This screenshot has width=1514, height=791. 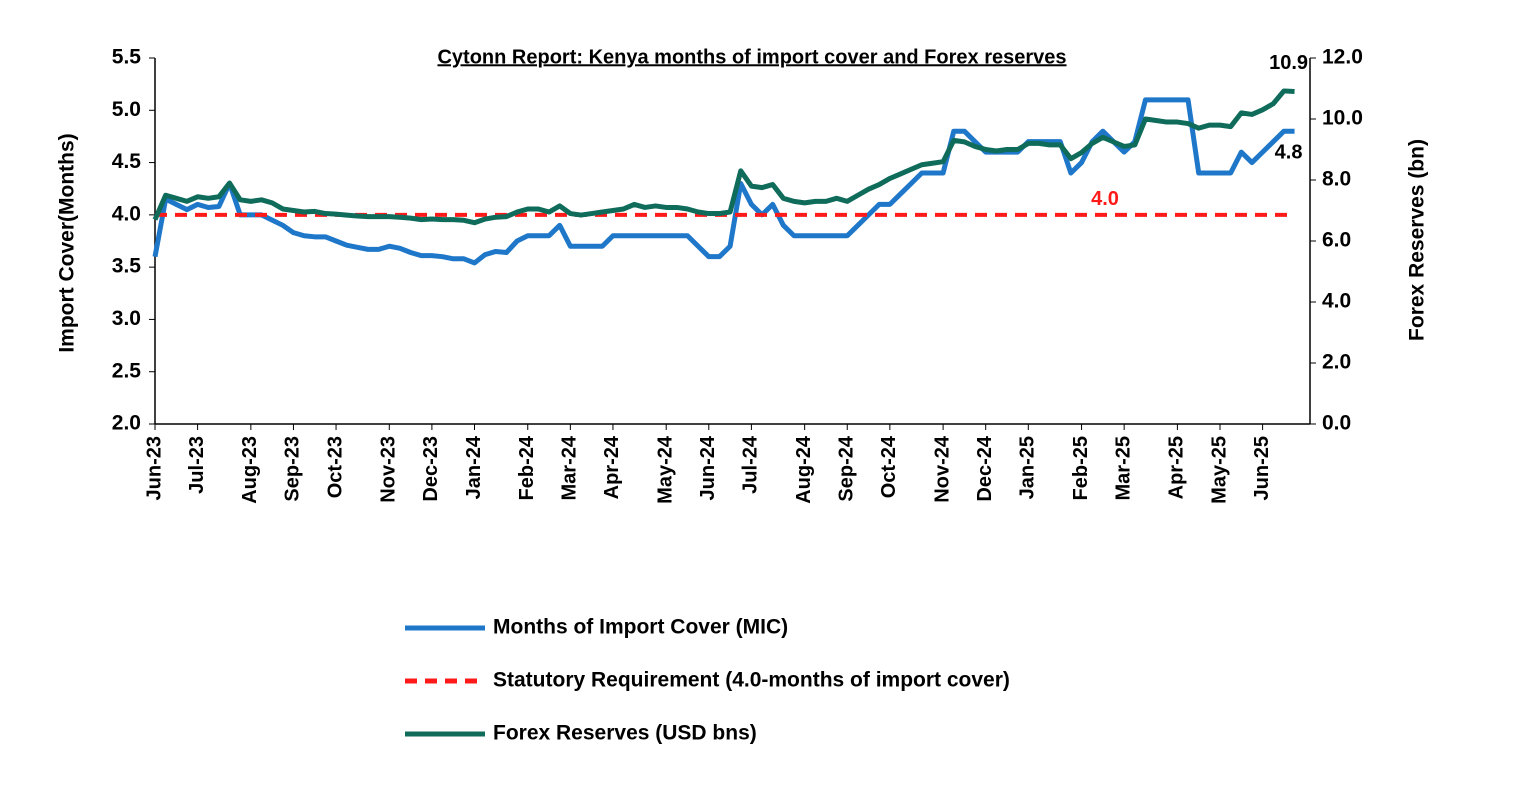 What do you see at coordinates (1123, 468) in the screenshot?
I see `x-tick-label: Mar-25` at bounding box center [1123, 468].